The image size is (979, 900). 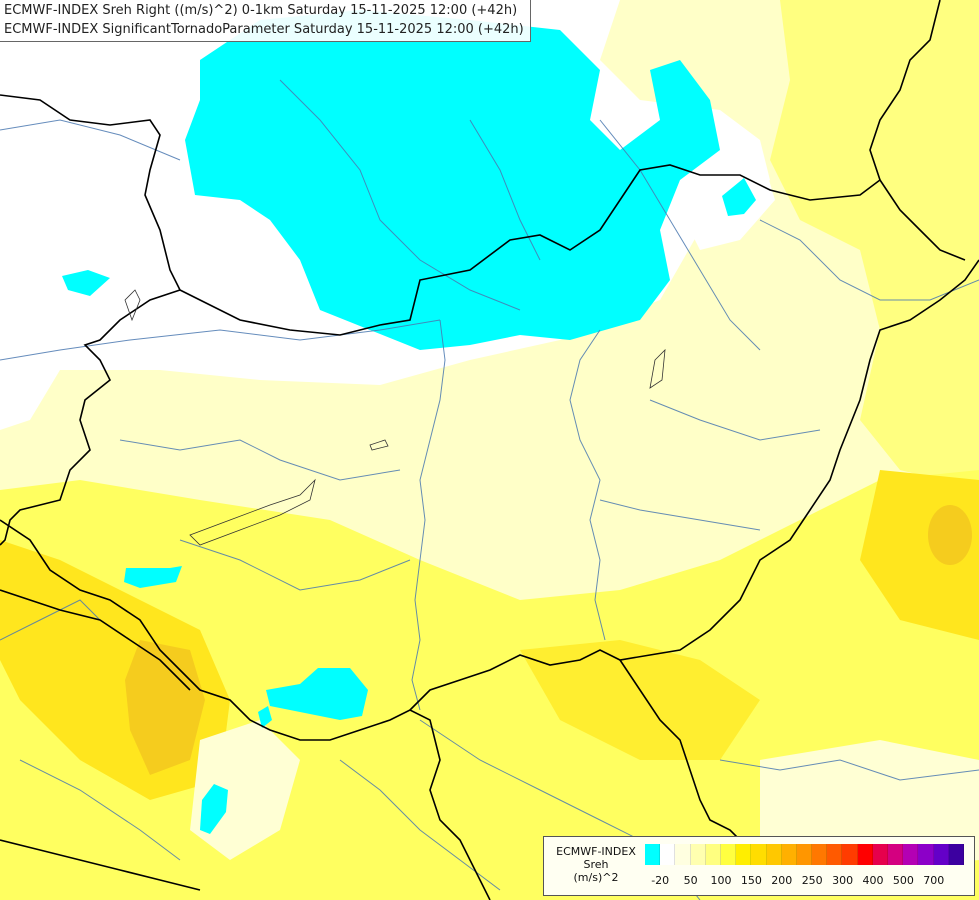 What do you see at coordinates (132, 305) in the screenshot?
I see `lake-neusiedl` at bounding box center [132, 305].